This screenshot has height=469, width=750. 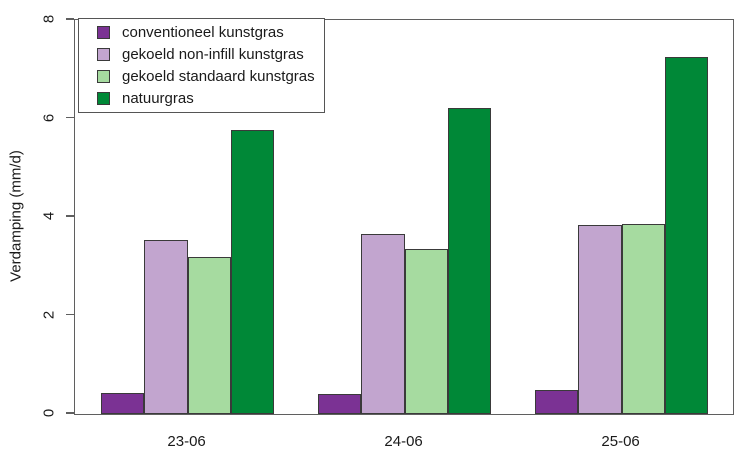 I want to click on legend-label-conventioneel-kunstgras: conventioneel kunstgras, so click(x=203, y=32).